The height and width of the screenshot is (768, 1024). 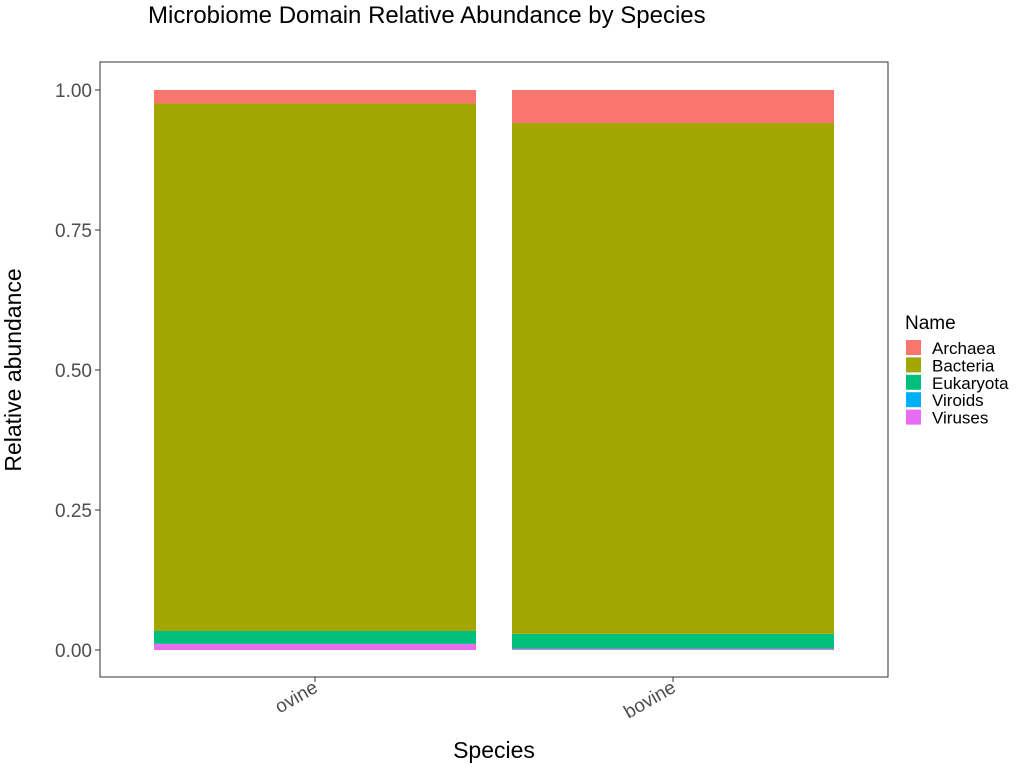 What do you see at coordinates (494, 750) in the screenshot?
I see `x-axis-title: Species` at bounding box center [494, 750].